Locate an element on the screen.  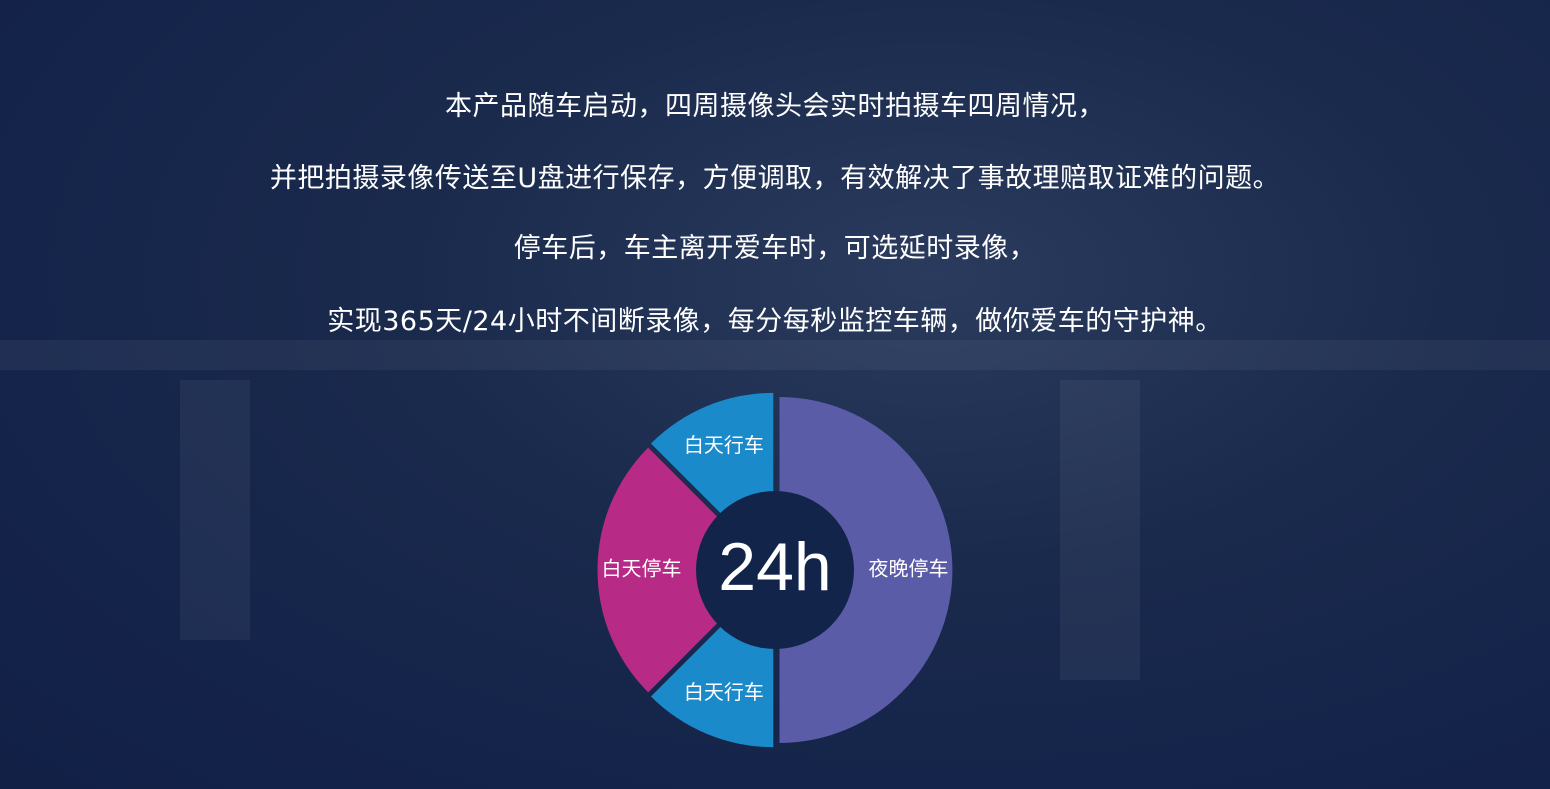
description-line-2: 并把拍摄录像传送至U盘进行保存，方便调取，有效解决了事故理赔取证难的问题。 is located at coordinates (775, 178).